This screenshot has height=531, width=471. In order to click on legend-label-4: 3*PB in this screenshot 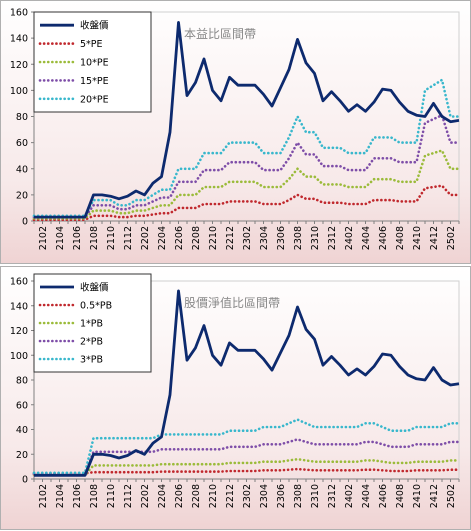, I will do `click(91, 360)`.